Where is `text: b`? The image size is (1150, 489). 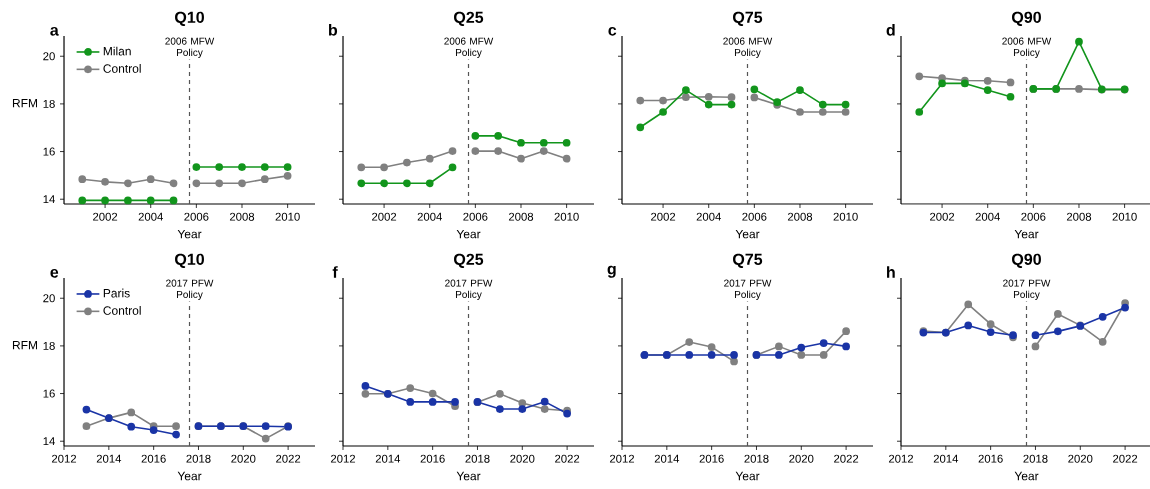
text: b is located at coordinates (333, 29).